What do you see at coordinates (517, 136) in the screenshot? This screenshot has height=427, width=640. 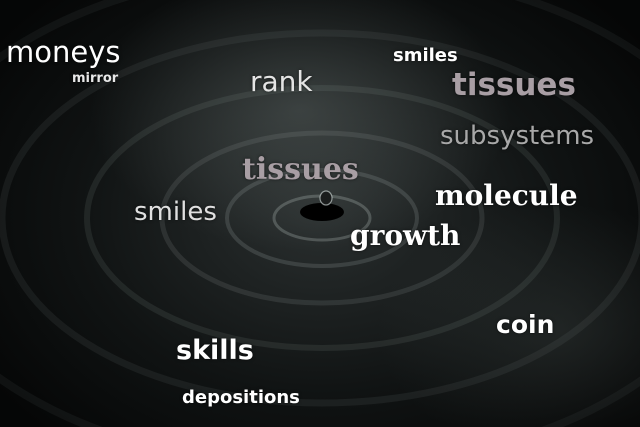 I see `word-subsystems: subsystems` at bounding box center [517, 136].